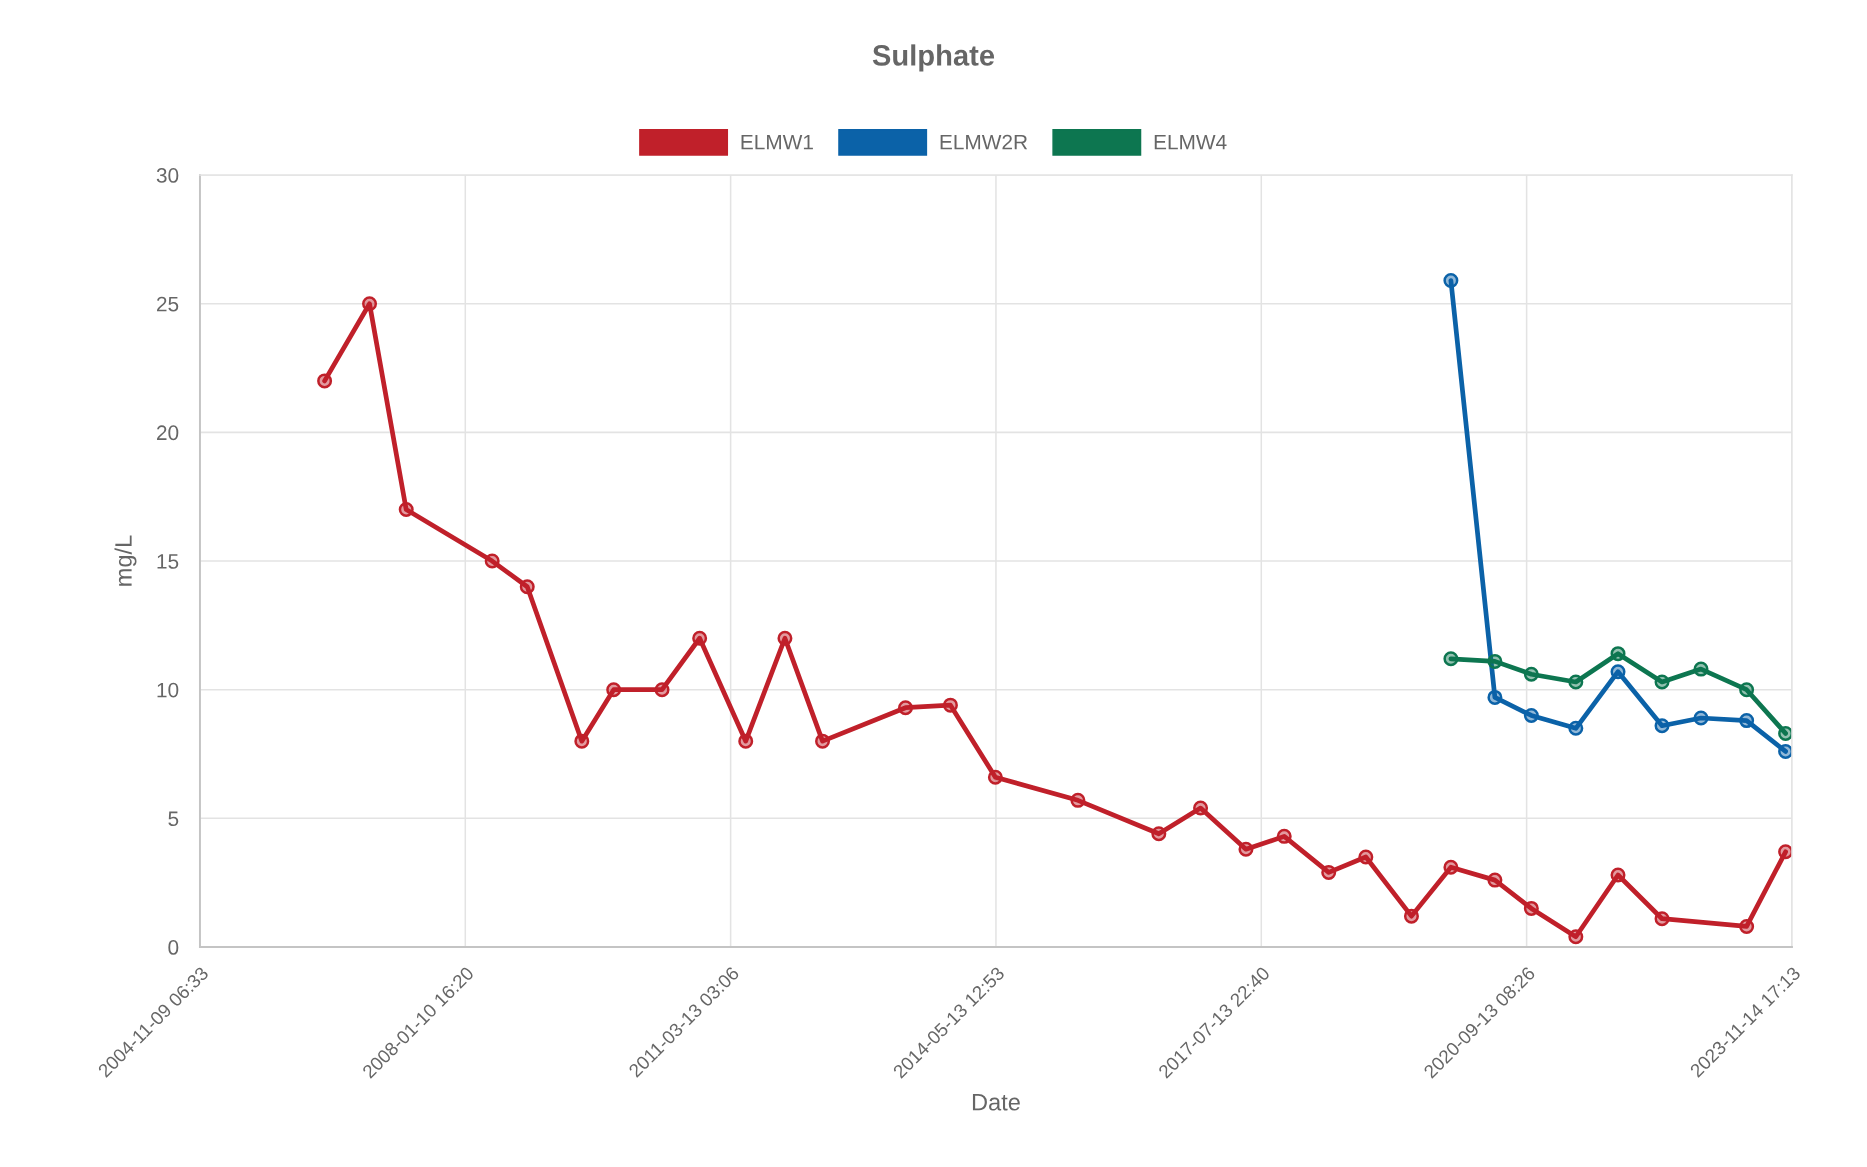  What do you see at coordinates (933, 58) in the screenshot?
I see `chart-title: Sulphate` at bounding box center [933, 58].